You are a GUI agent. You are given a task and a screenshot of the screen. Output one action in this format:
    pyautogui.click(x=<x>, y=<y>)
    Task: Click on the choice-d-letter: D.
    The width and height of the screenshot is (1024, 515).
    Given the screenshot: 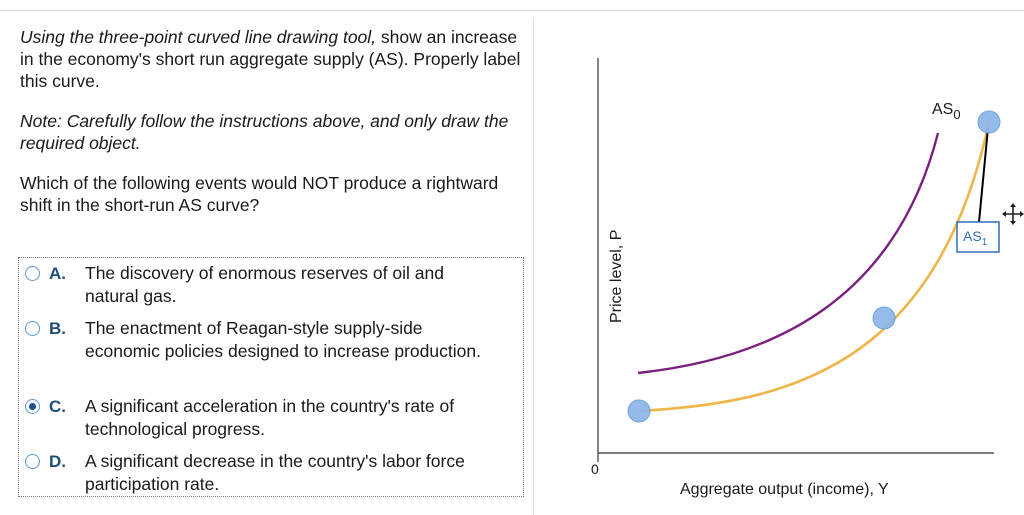 What is the action you would take?
    pyautogui.click(x=57, y=461)
    